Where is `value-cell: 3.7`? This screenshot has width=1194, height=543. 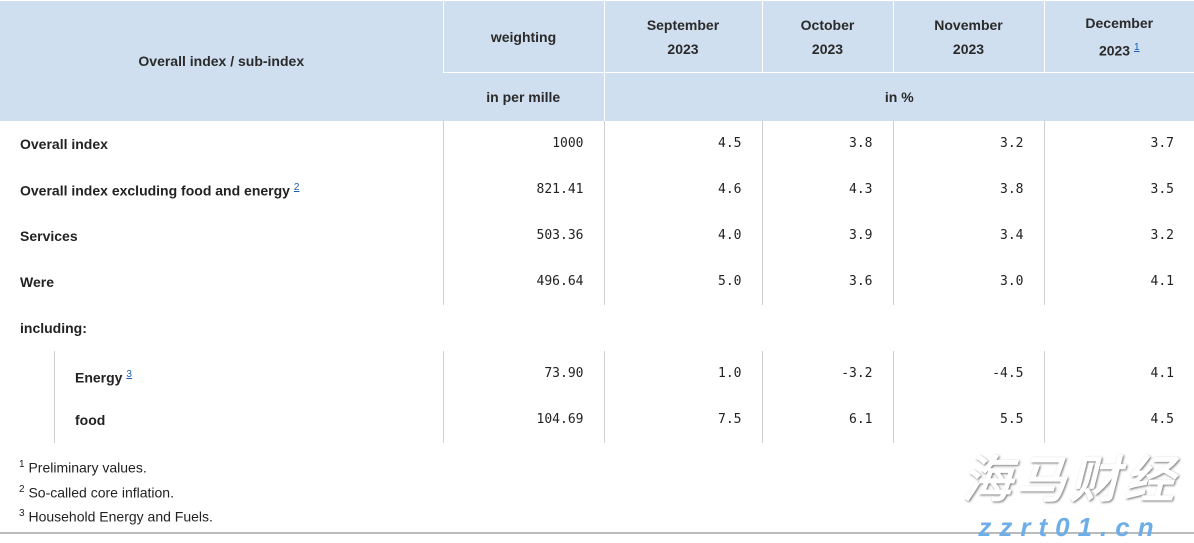
value-cell: 3.7 is located at coordinates (1118, 143).